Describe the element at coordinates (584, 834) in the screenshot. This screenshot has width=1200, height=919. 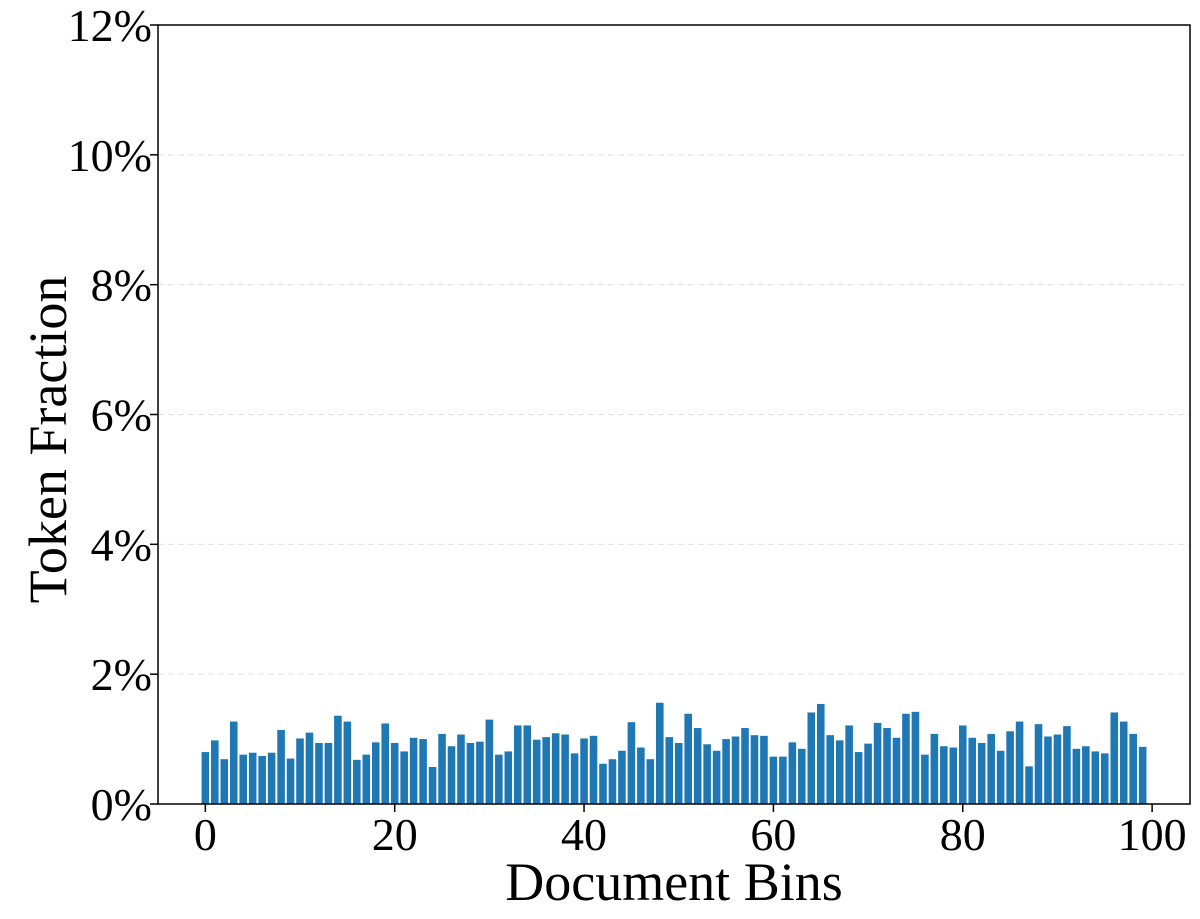
I see `x-tick-label-2: 40` at that location.